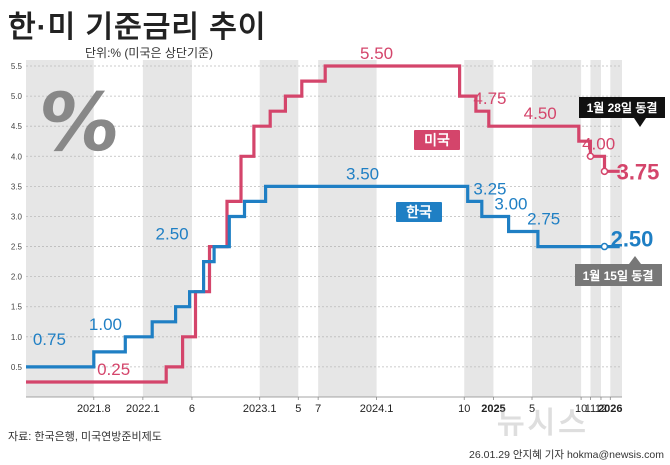  Describe the element at coordinates (17, 277) in the screenshot. I see `y-tick-label: 2.0` at that location.